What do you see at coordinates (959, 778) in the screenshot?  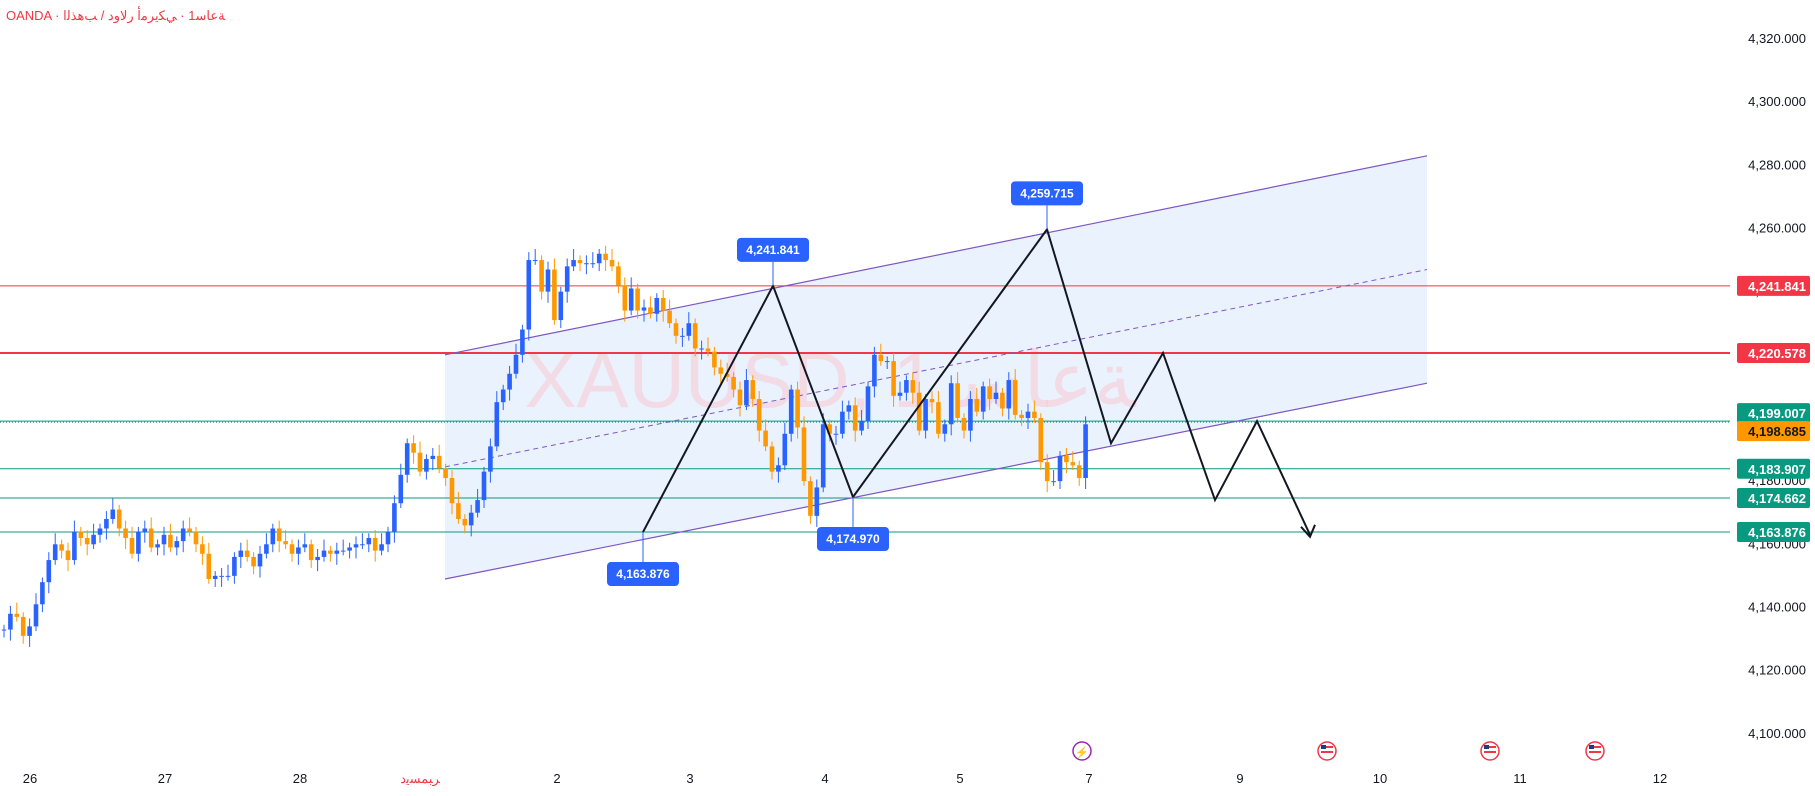 I see `x-tick-label: 5` at bounding box center [959, 778].